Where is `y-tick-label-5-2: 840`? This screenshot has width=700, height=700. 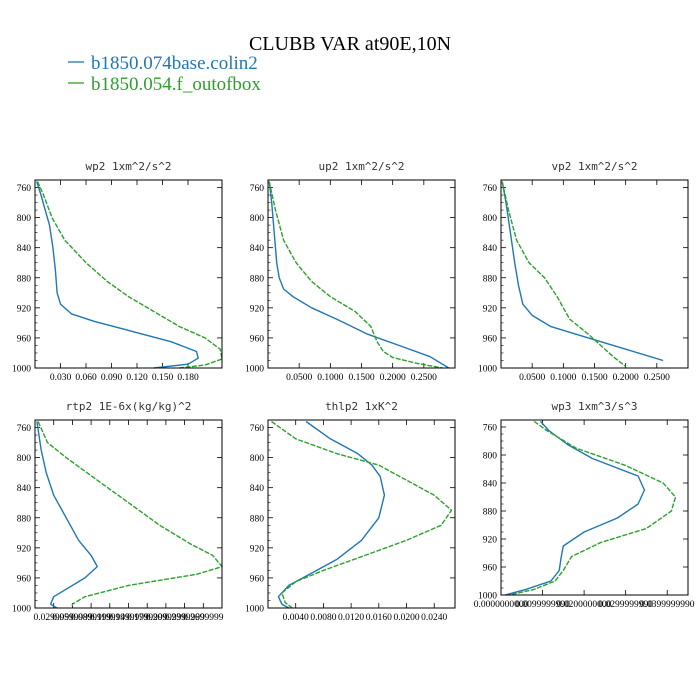 y-tick-label-5-2: 840 is located at coordinates (257, 489).